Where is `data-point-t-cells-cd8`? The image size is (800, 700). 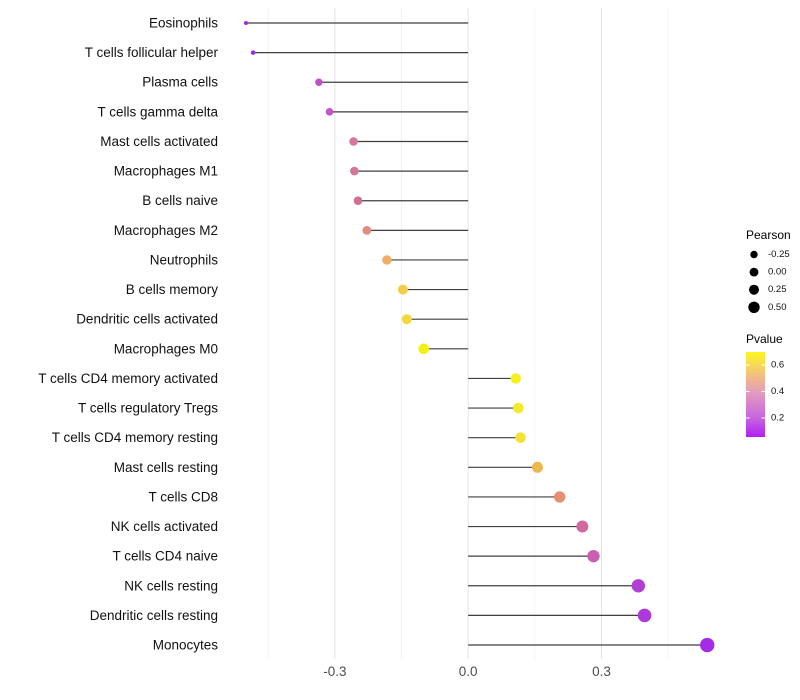 data-point-t-cells-cd8 is located at coordinates (560, 497).